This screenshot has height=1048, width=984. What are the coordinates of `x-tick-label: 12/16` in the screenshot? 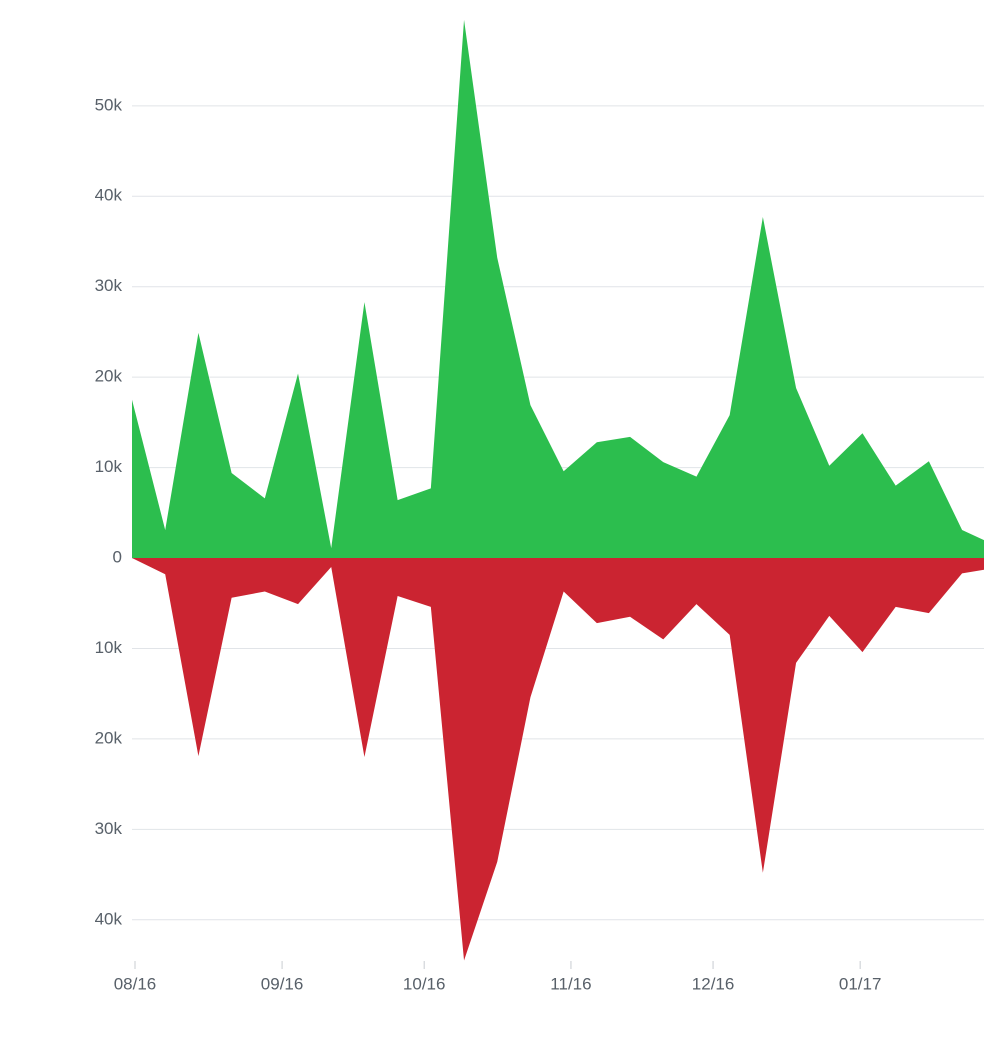 It's located at (713, 983).